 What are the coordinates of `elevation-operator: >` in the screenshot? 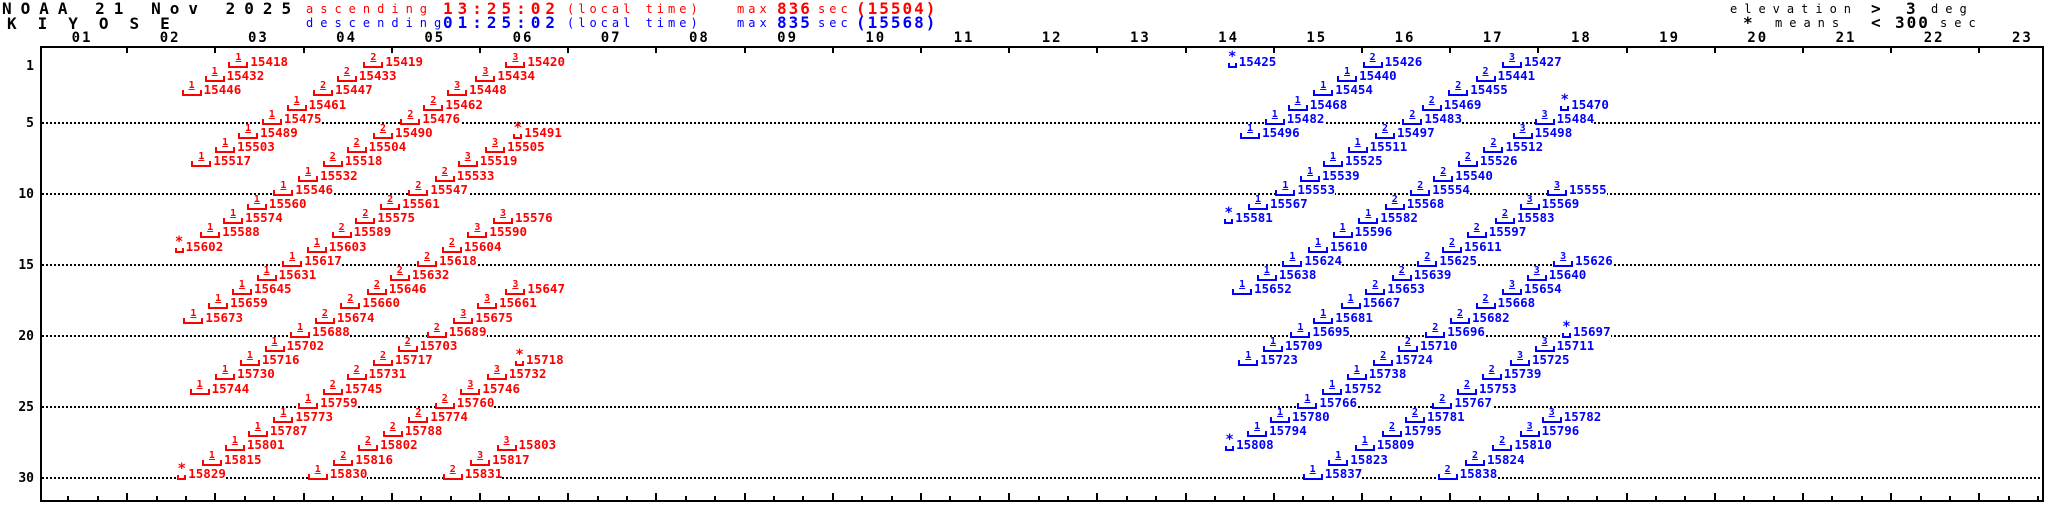 It's located at (1877, 9).